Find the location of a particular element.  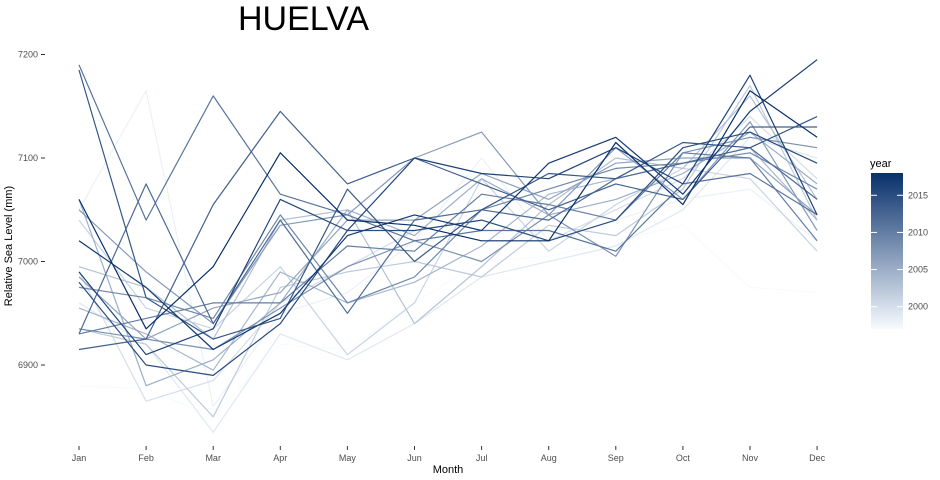

x-axis-title: Month is located at coordinates (448, 470).